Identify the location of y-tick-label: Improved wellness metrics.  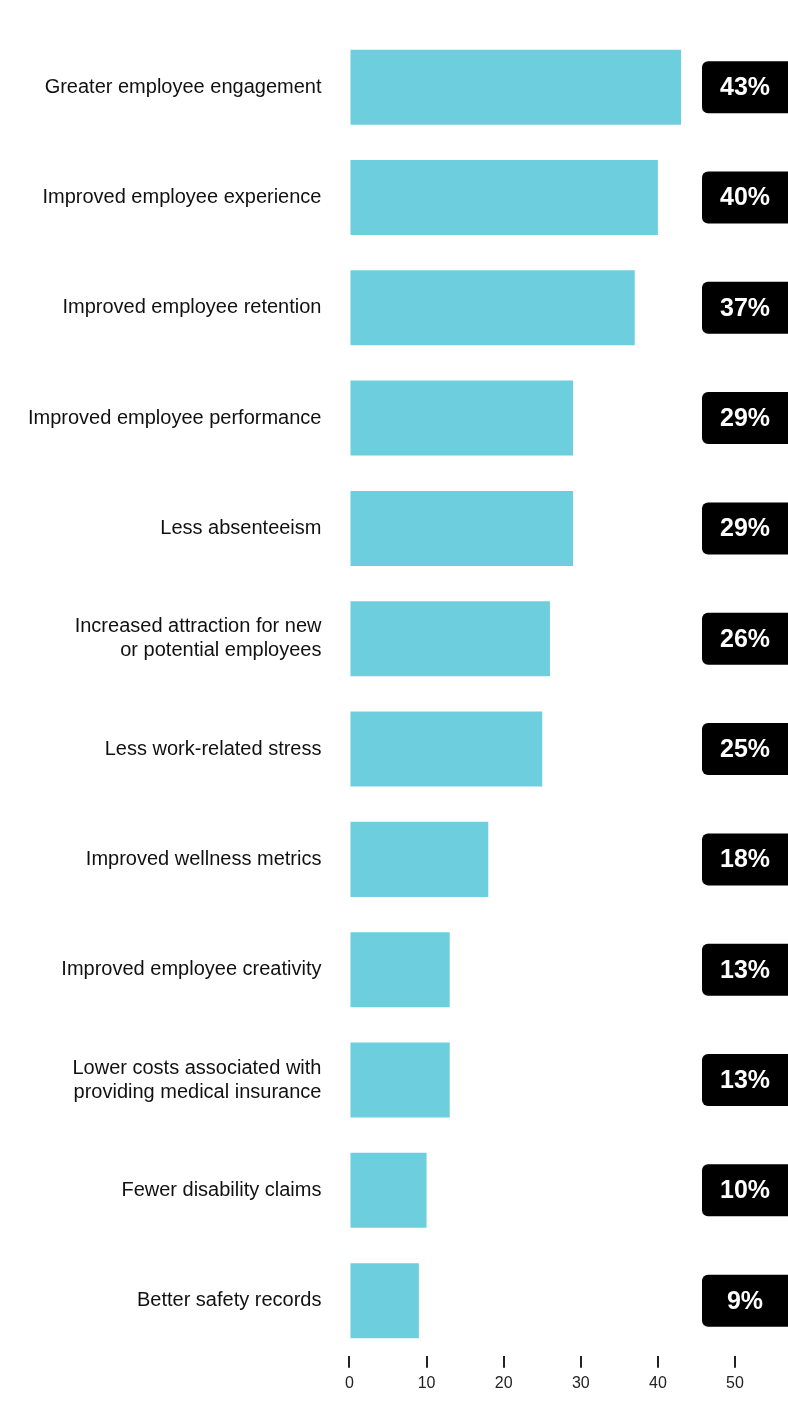
(203, 857).